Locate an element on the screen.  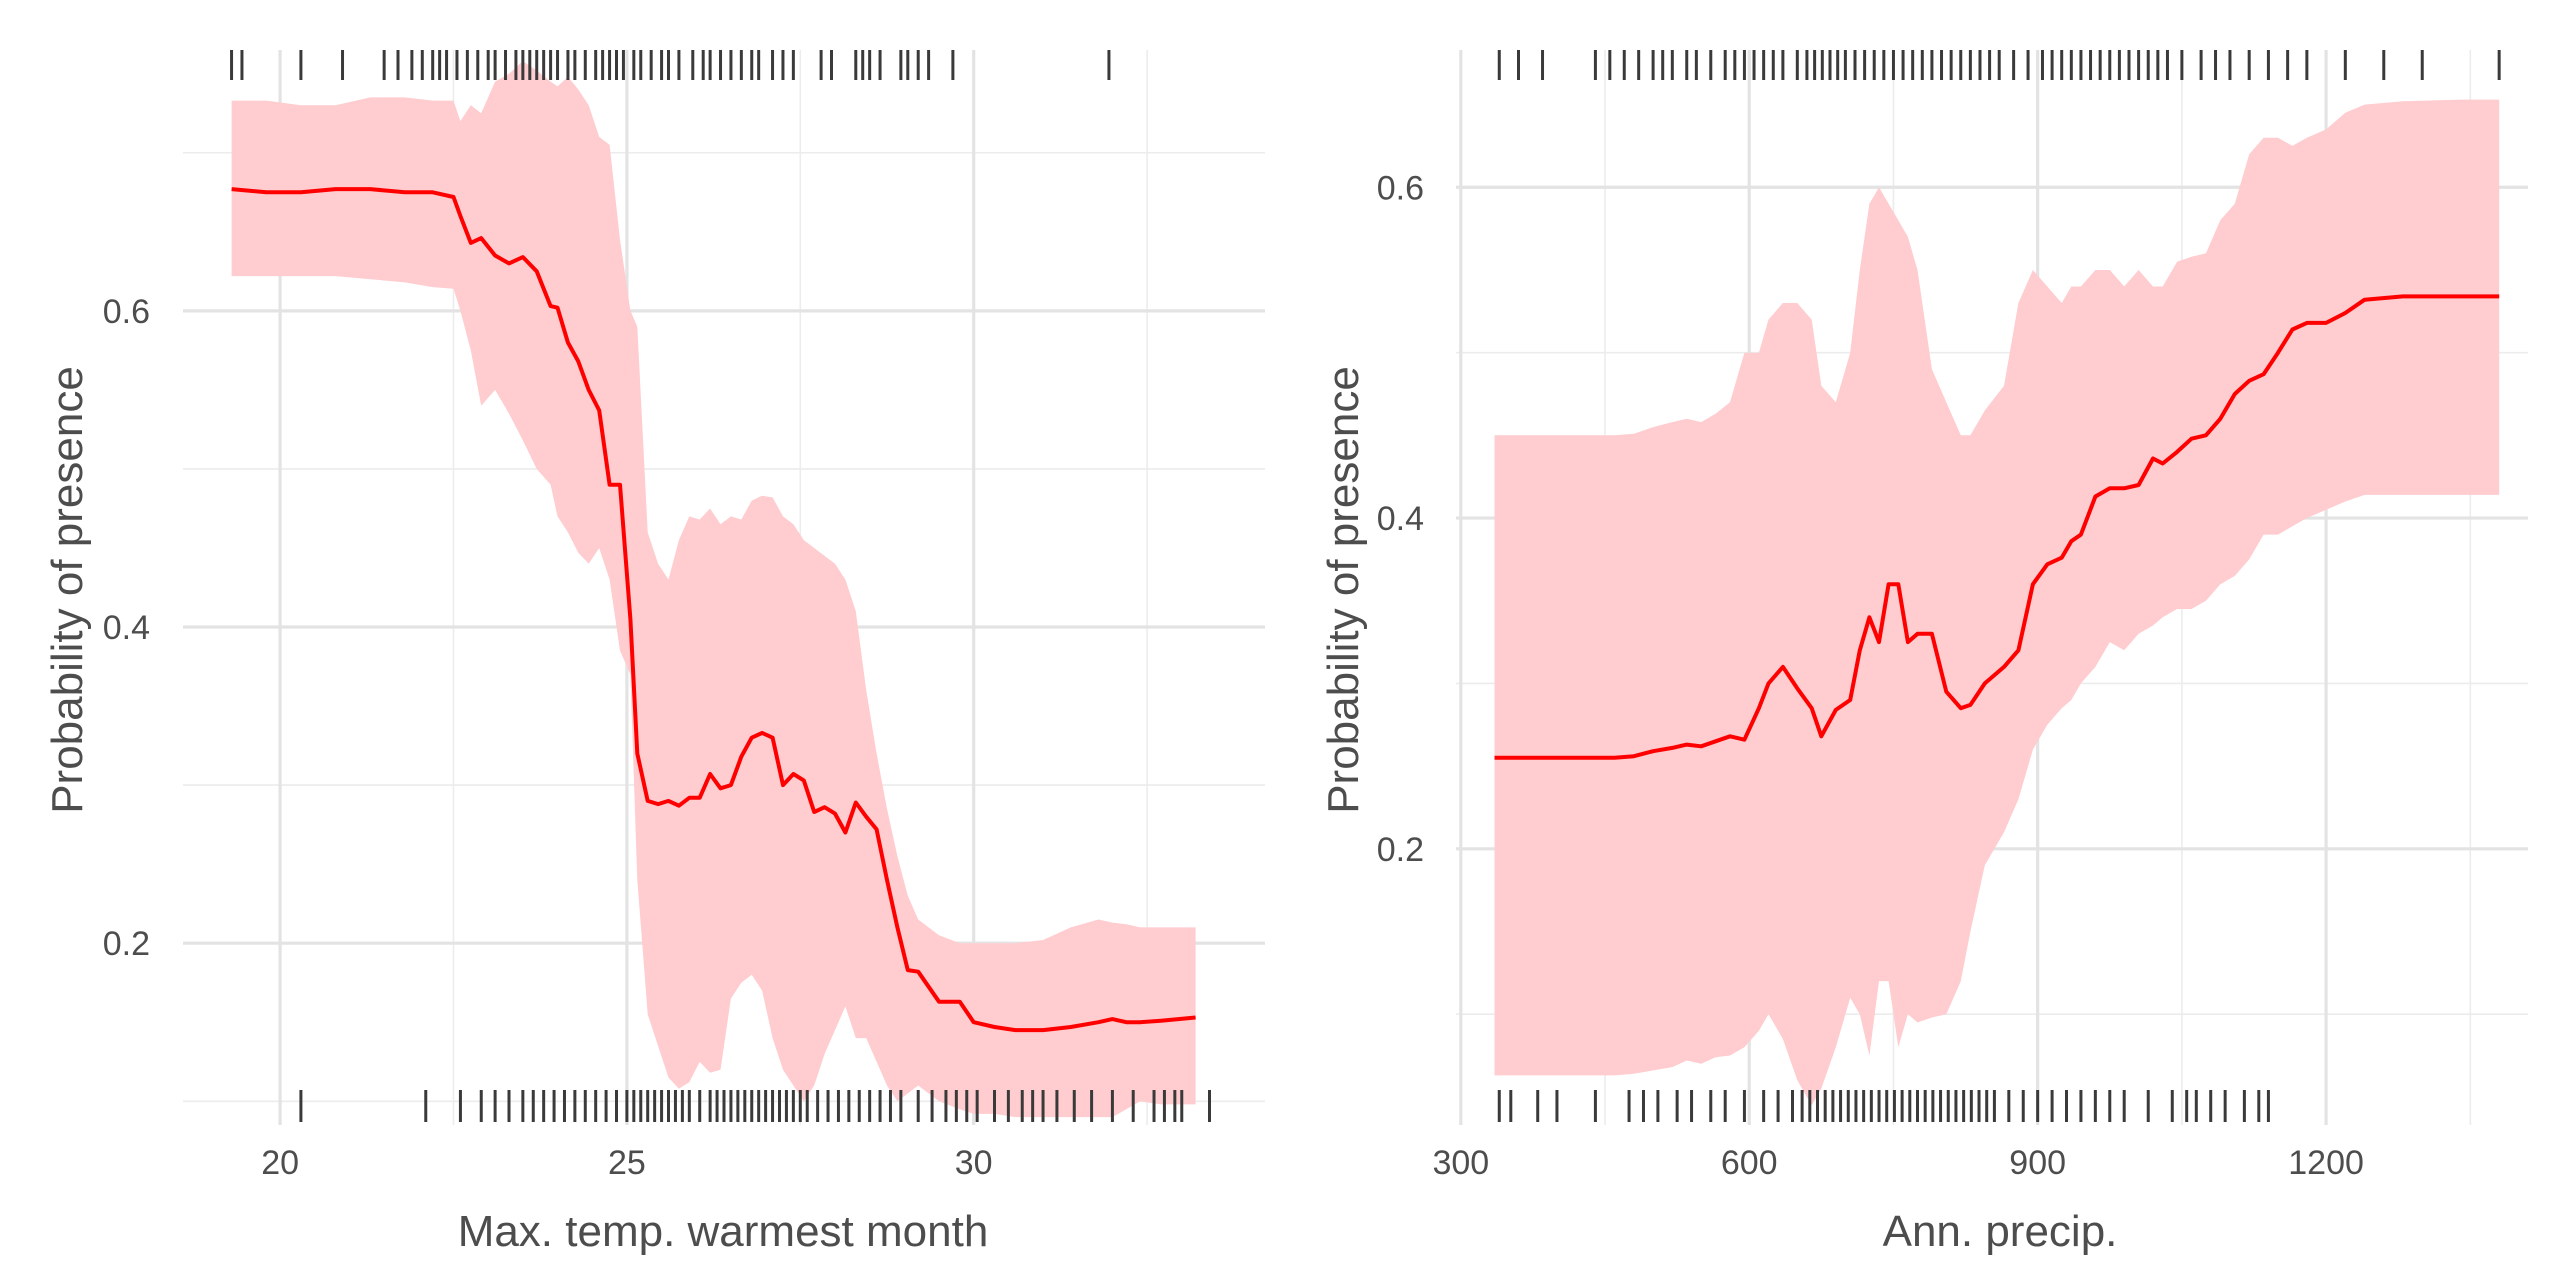
left-rug-top is located at coordinates (670, 65).